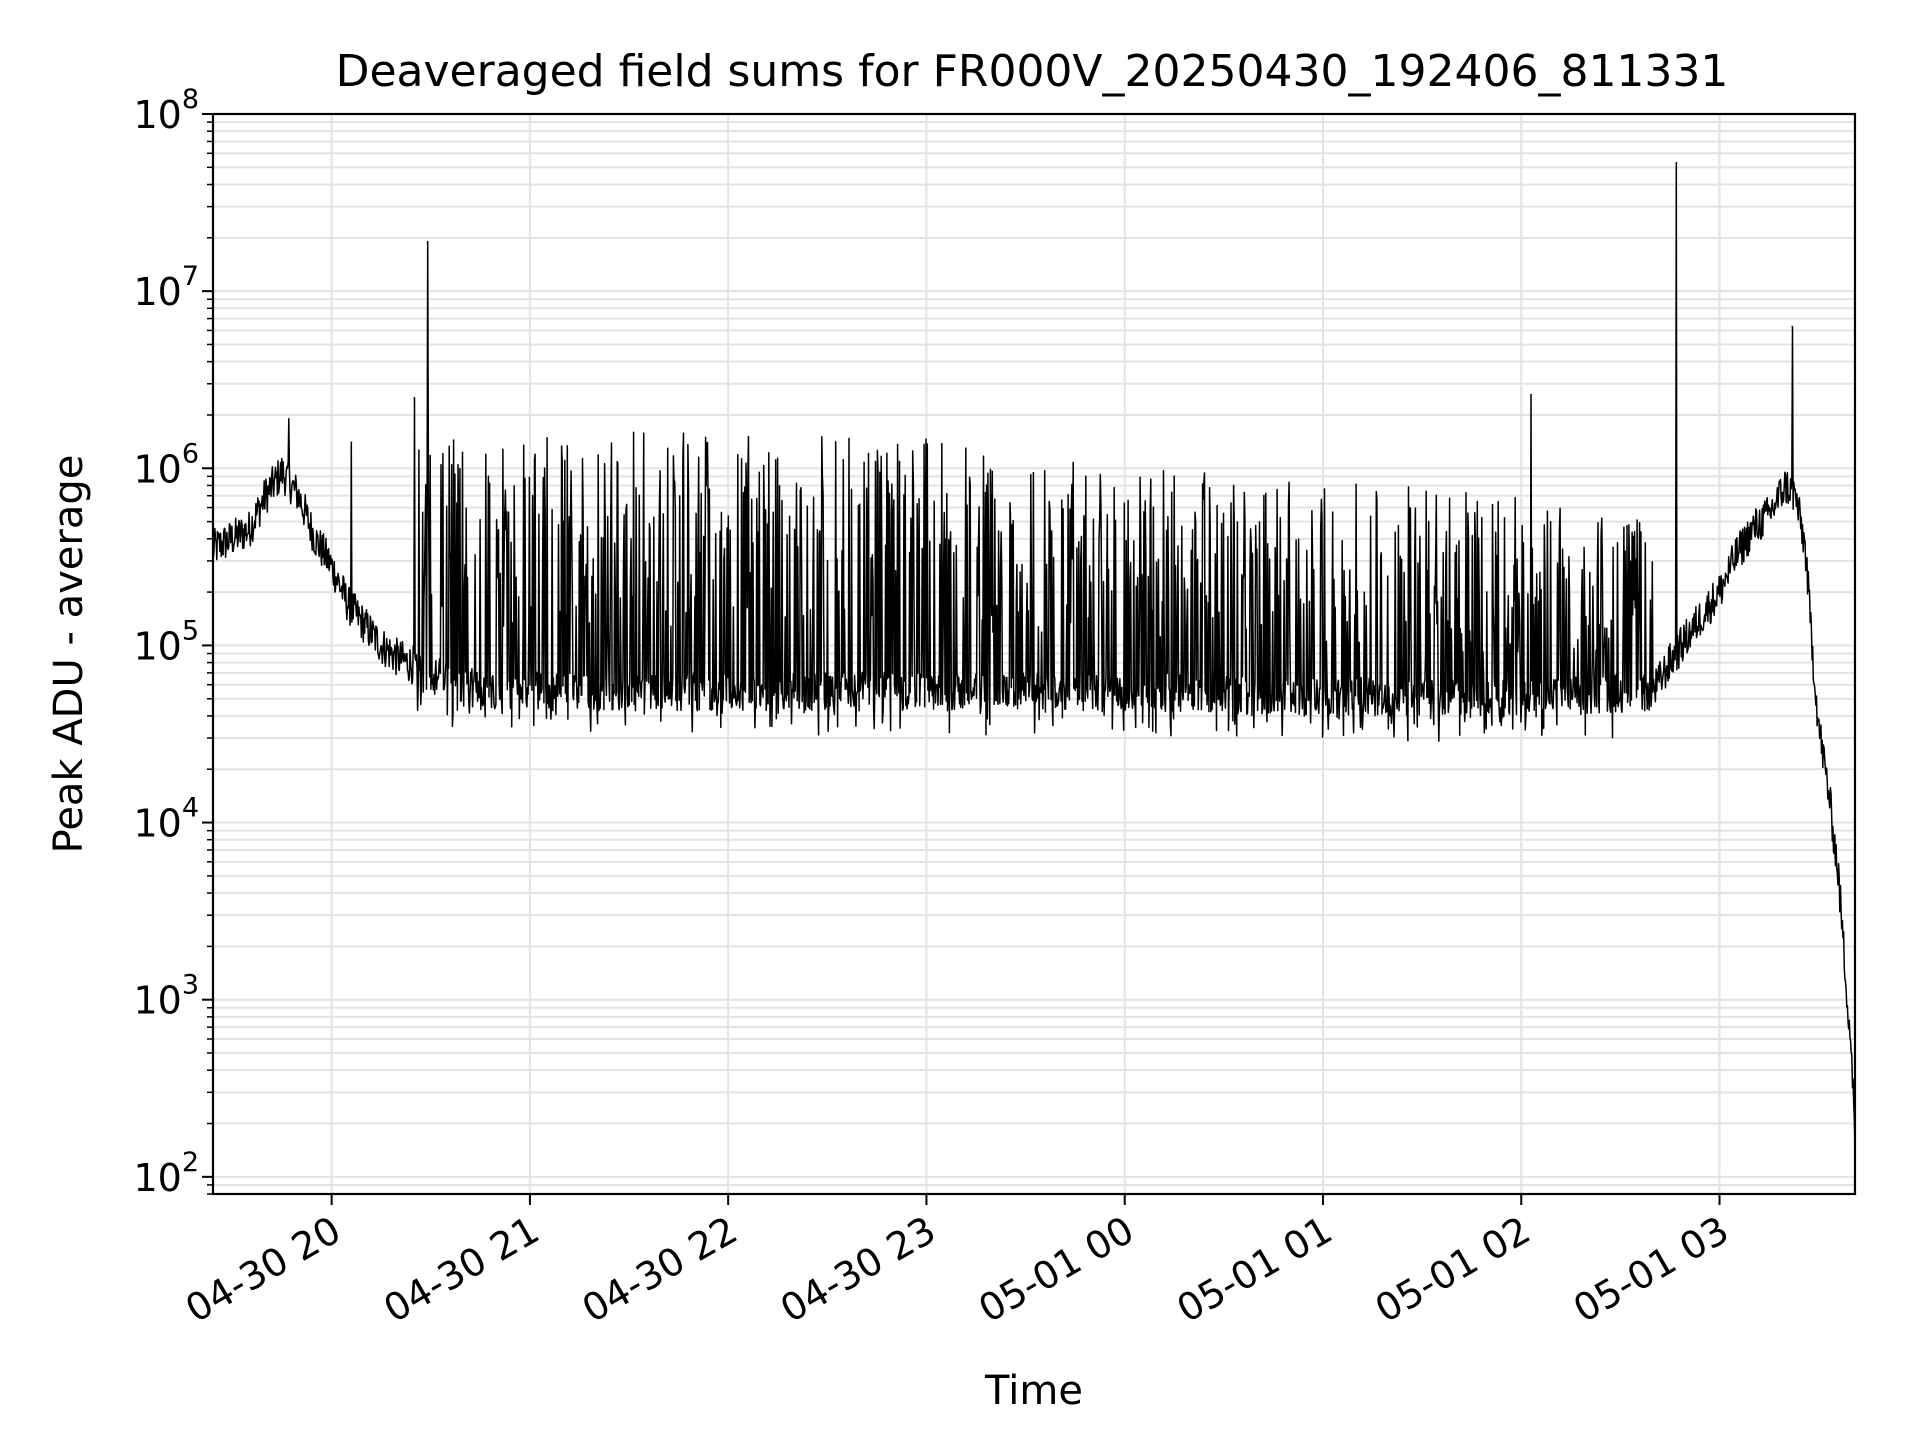 This screenshot has width=1920, height=1440. What do you see at coordinates (1033, 1391) in the screenshot?
I see `x-axis-label: Time` at bounding box center [1033, 1391].